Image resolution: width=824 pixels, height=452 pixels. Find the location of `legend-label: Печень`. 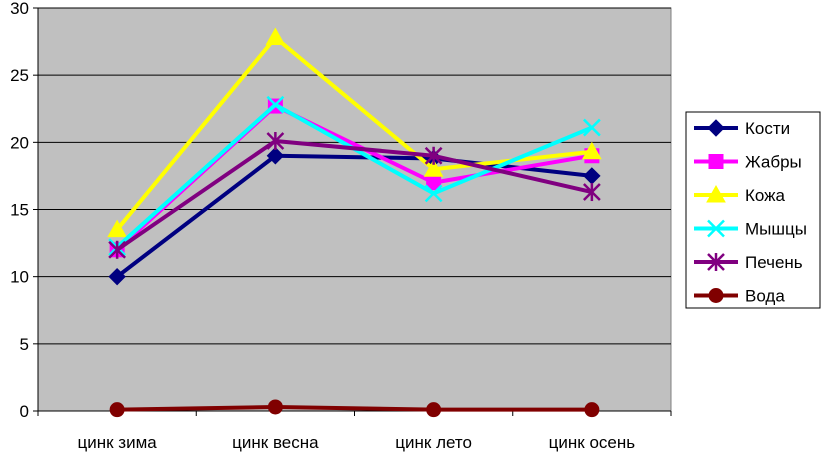

legend-label: Печень is located at coordinates (774, 262).